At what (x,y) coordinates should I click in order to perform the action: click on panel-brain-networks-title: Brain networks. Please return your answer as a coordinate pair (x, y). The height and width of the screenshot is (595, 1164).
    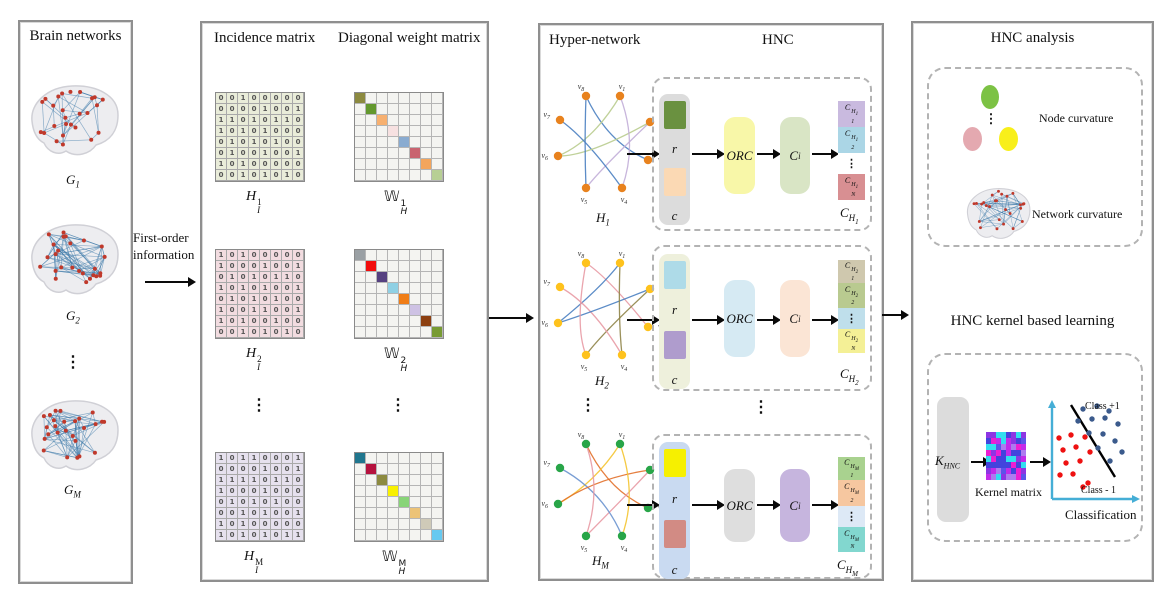
    Looking at the image, I should click on (75, 36).